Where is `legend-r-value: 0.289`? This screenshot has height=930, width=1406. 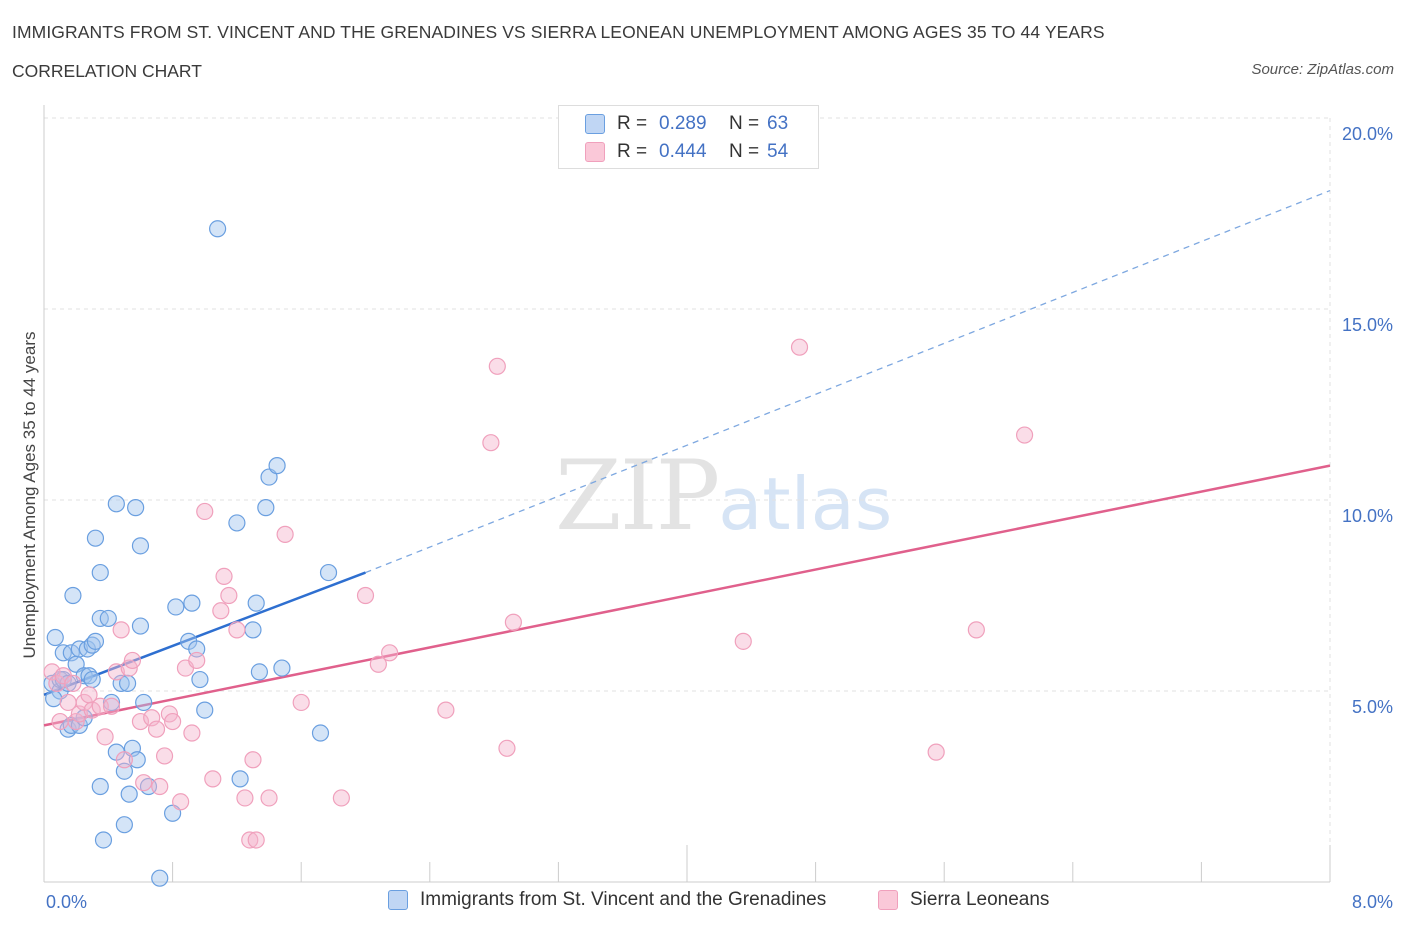 legend-r-value: 0.289 is located at coordinates (683, 123).